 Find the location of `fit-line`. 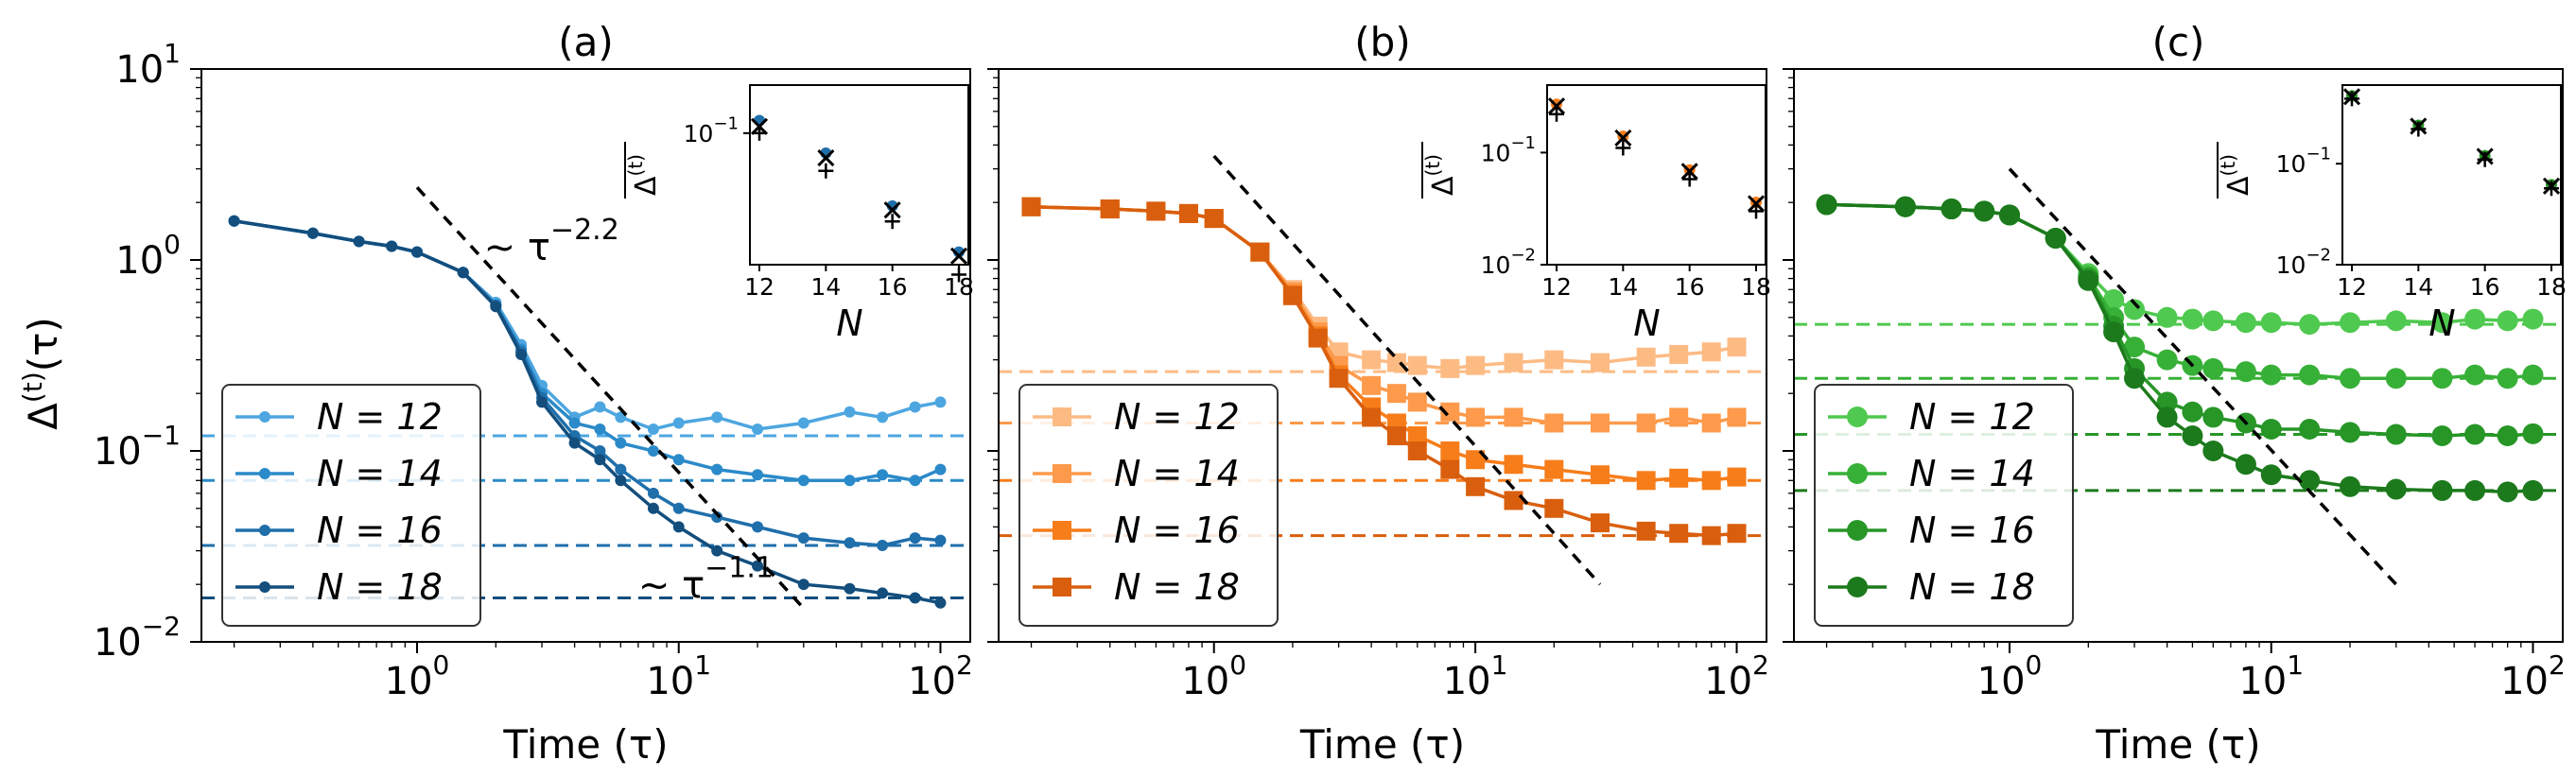

fit-line is located at coordinates (2203, 377).